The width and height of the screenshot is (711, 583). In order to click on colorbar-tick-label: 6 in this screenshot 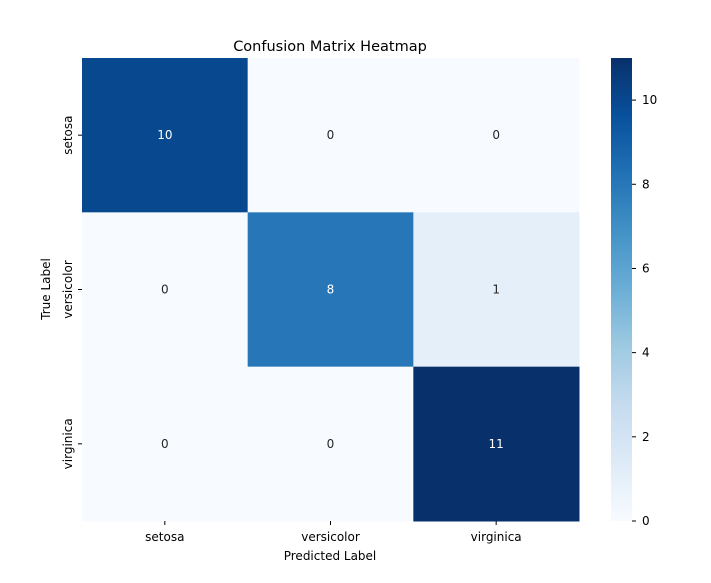, I will do `click(646, 268)`.